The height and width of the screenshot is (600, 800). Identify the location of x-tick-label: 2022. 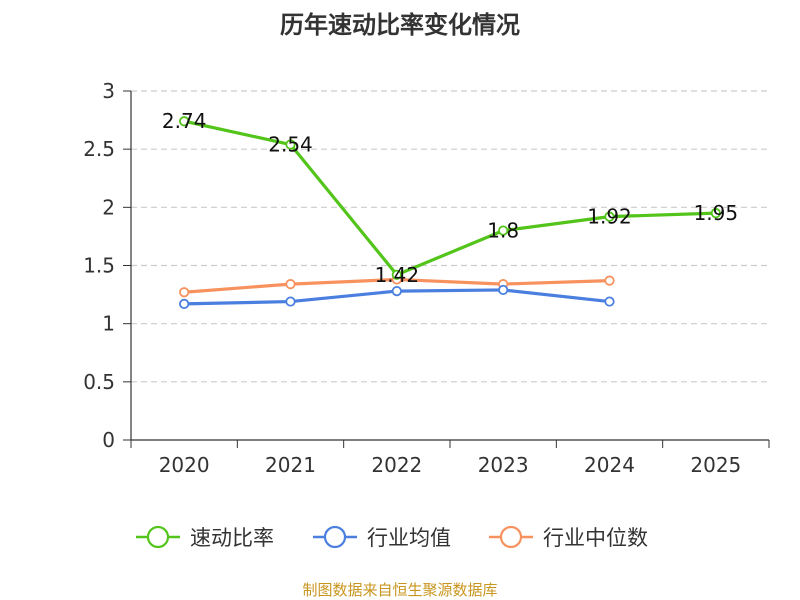
(396, 465).